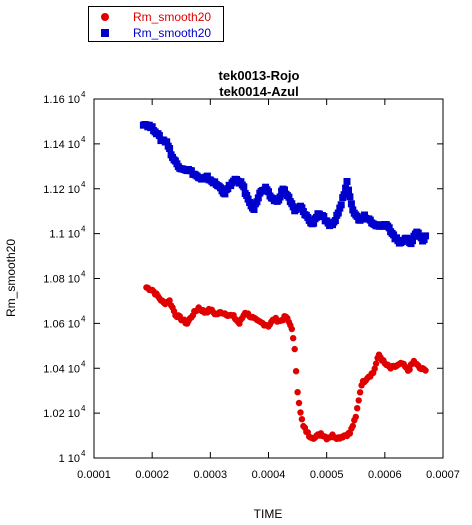 This screenshot has width=472, height=525. I want to click on y-tick-label: 1.12 10, so click(61, 190).